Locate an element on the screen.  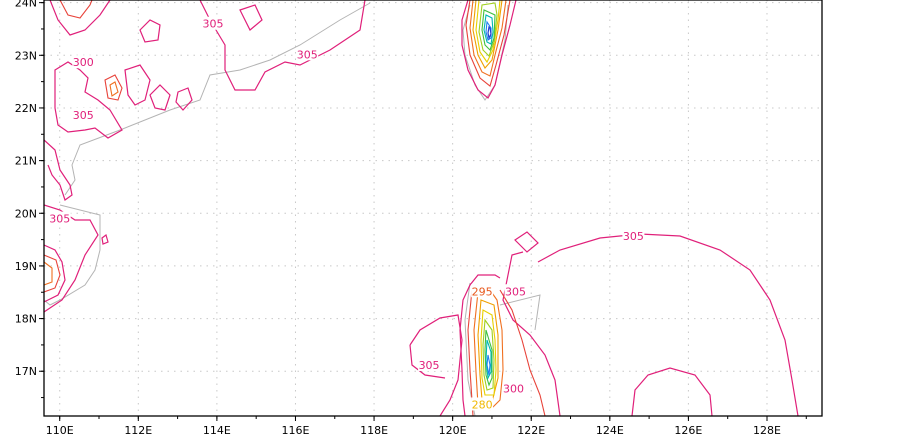
y-axis: 24N 23N 22N 21N 20N 19N 18N 17N is located at coordinates (29, 199).